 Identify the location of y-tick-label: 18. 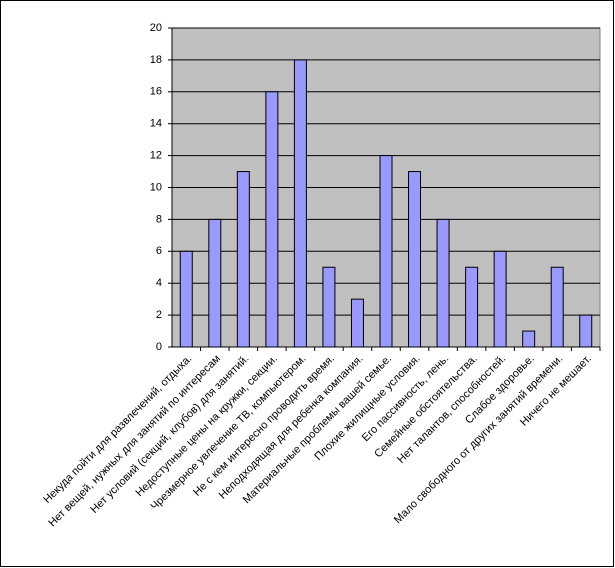
(156, 60).